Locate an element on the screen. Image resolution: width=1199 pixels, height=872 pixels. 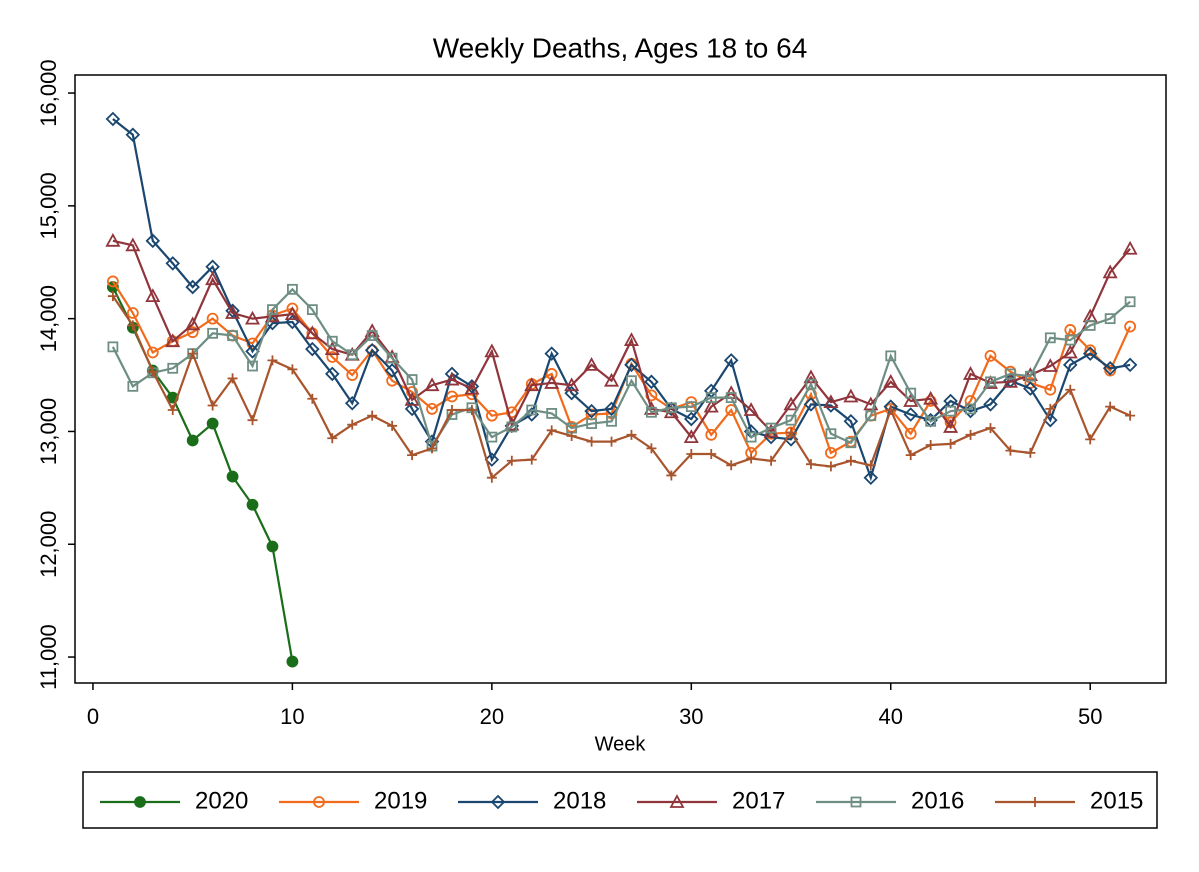
legend-label: 2016 is located at coordinates (937, 800).